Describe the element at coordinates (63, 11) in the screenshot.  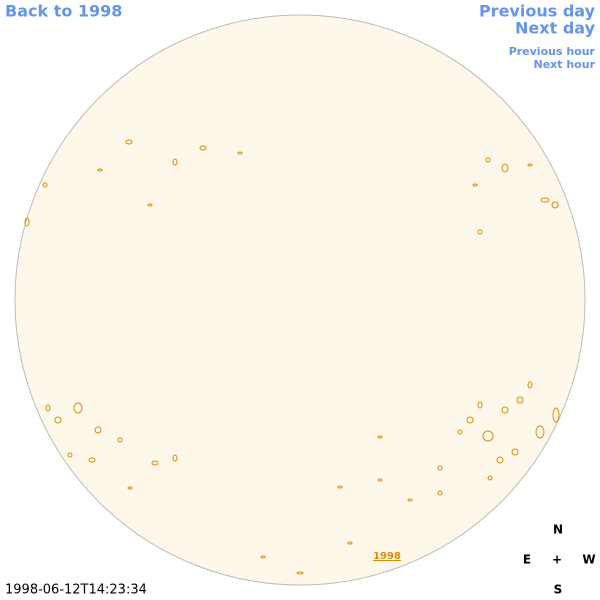
I see `back-link: Back to 1998` at that location.